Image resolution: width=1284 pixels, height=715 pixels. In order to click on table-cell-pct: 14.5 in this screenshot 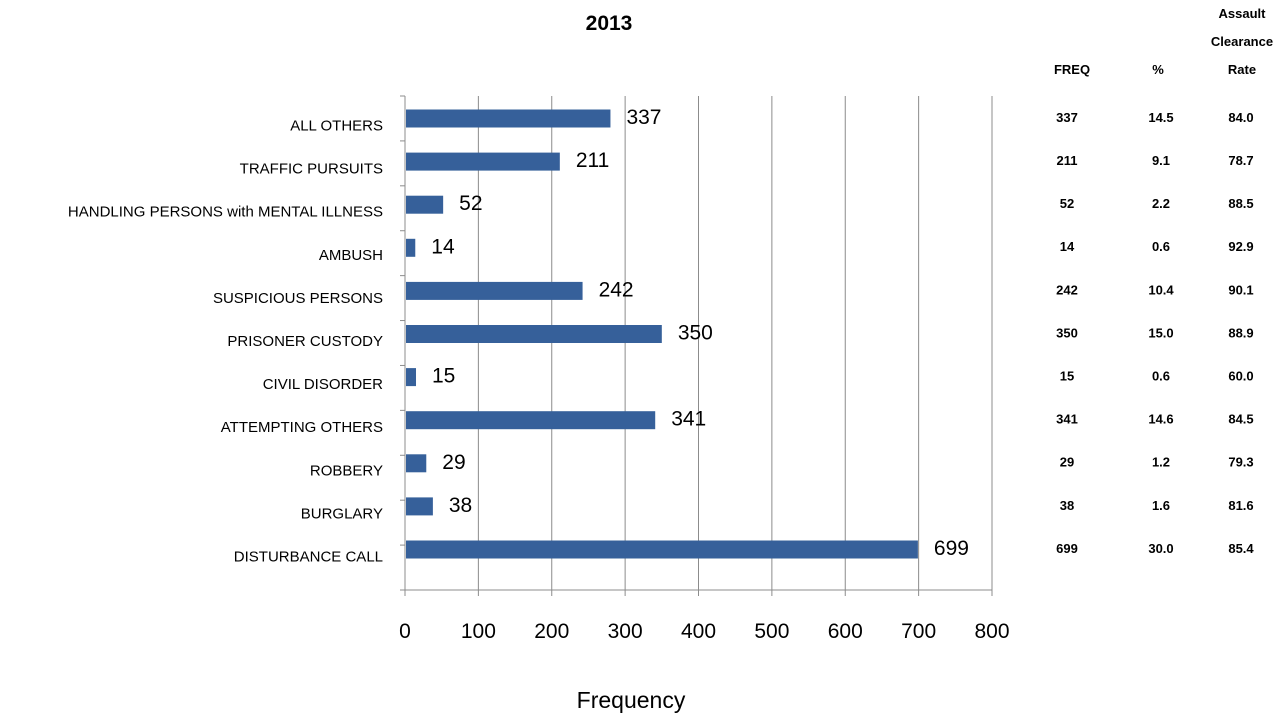, I will do `click(1160, 117)`.